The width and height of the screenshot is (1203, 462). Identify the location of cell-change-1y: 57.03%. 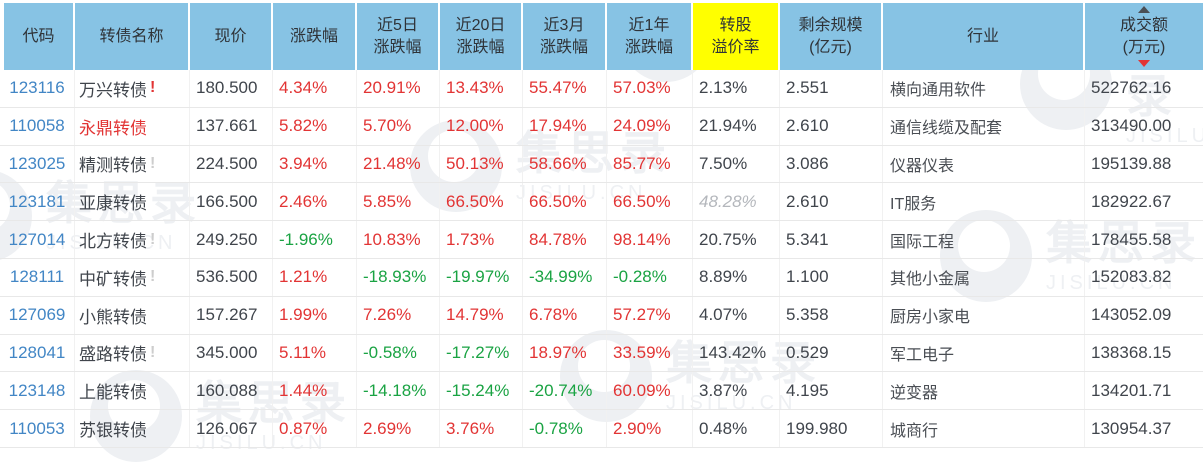
(650, 88).